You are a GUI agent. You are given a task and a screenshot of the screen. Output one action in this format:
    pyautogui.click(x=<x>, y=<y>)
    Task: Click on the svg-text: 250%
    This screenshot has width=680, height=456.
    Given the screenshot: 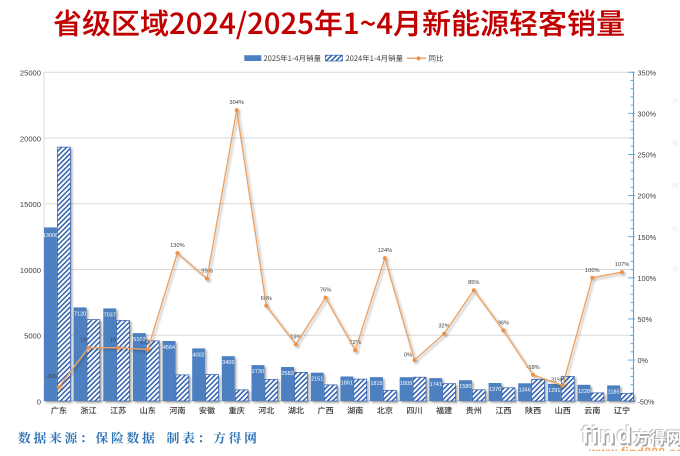 What is the action you would take?
    pyautogui.click(x=647, y=155)
    